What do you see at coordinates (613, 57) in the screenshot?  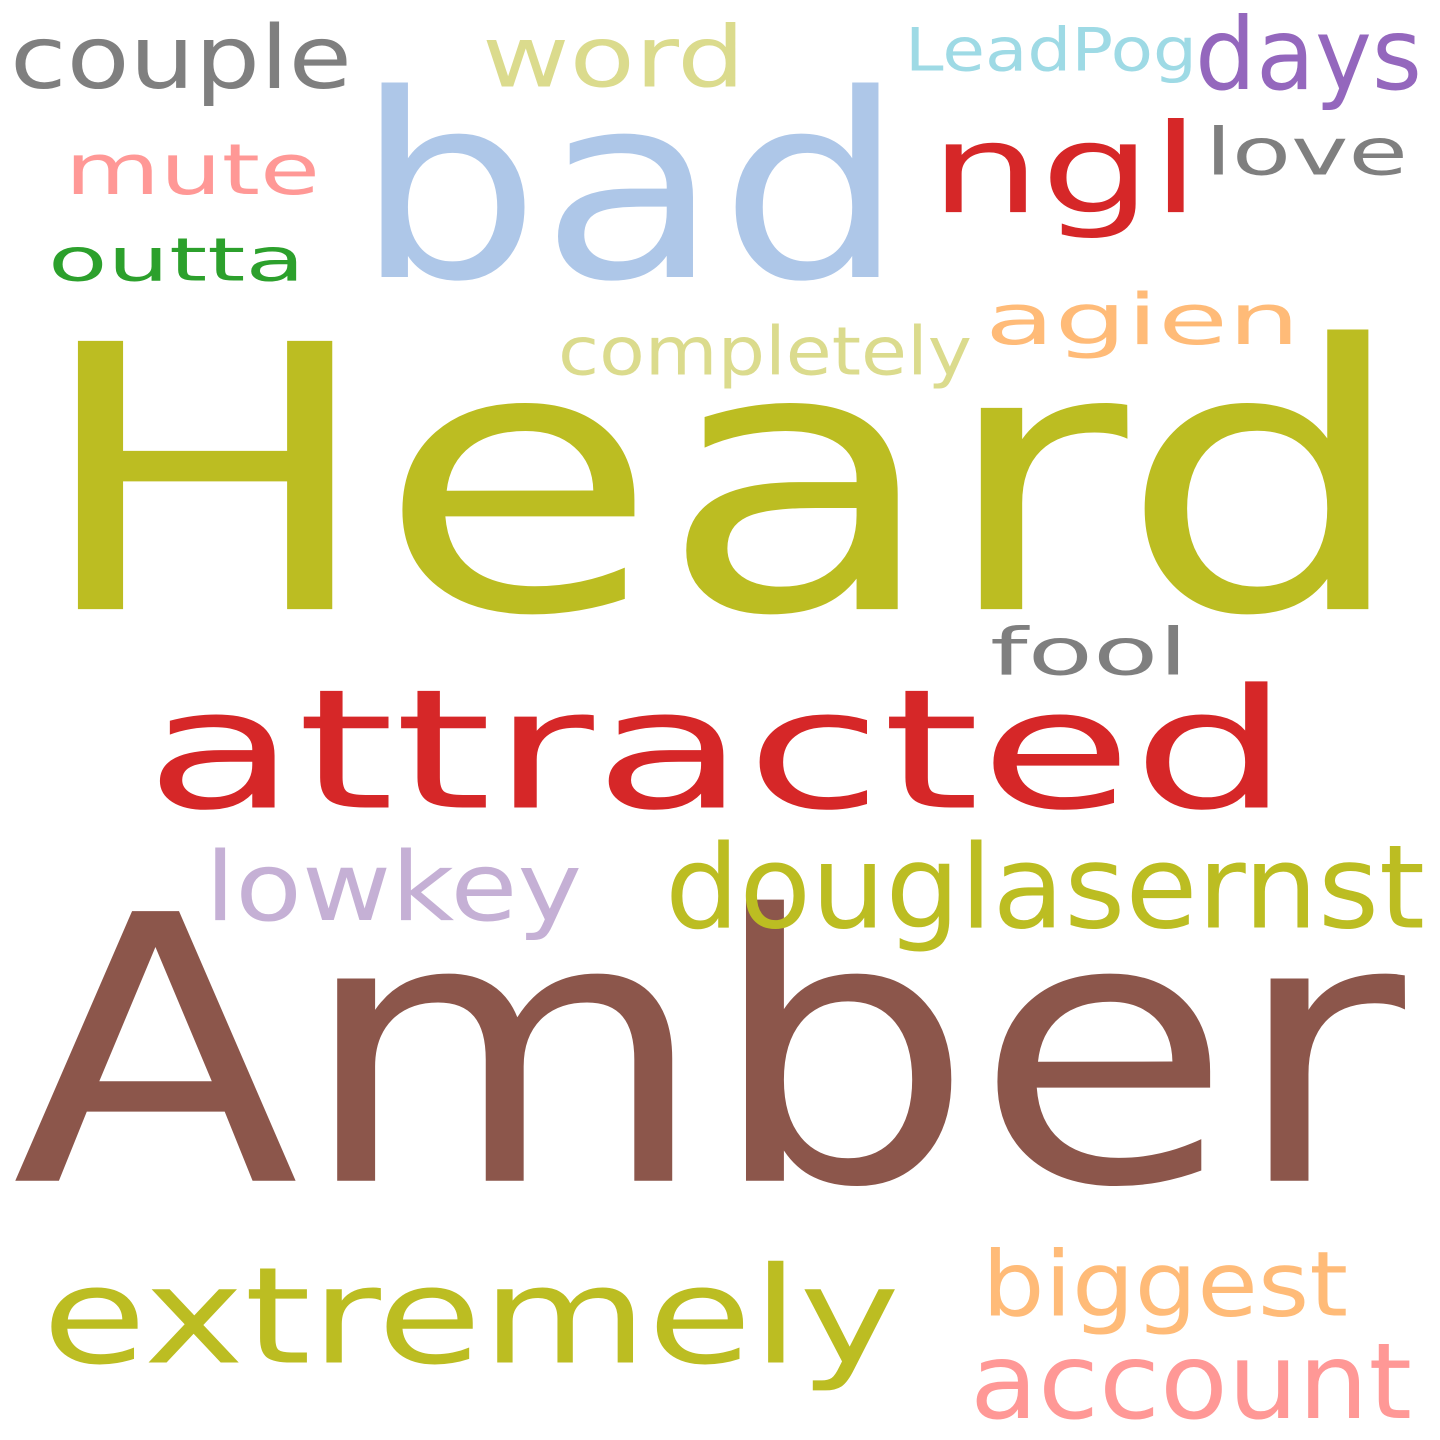 I see `word-word: word` at bounding box center [613, 57].